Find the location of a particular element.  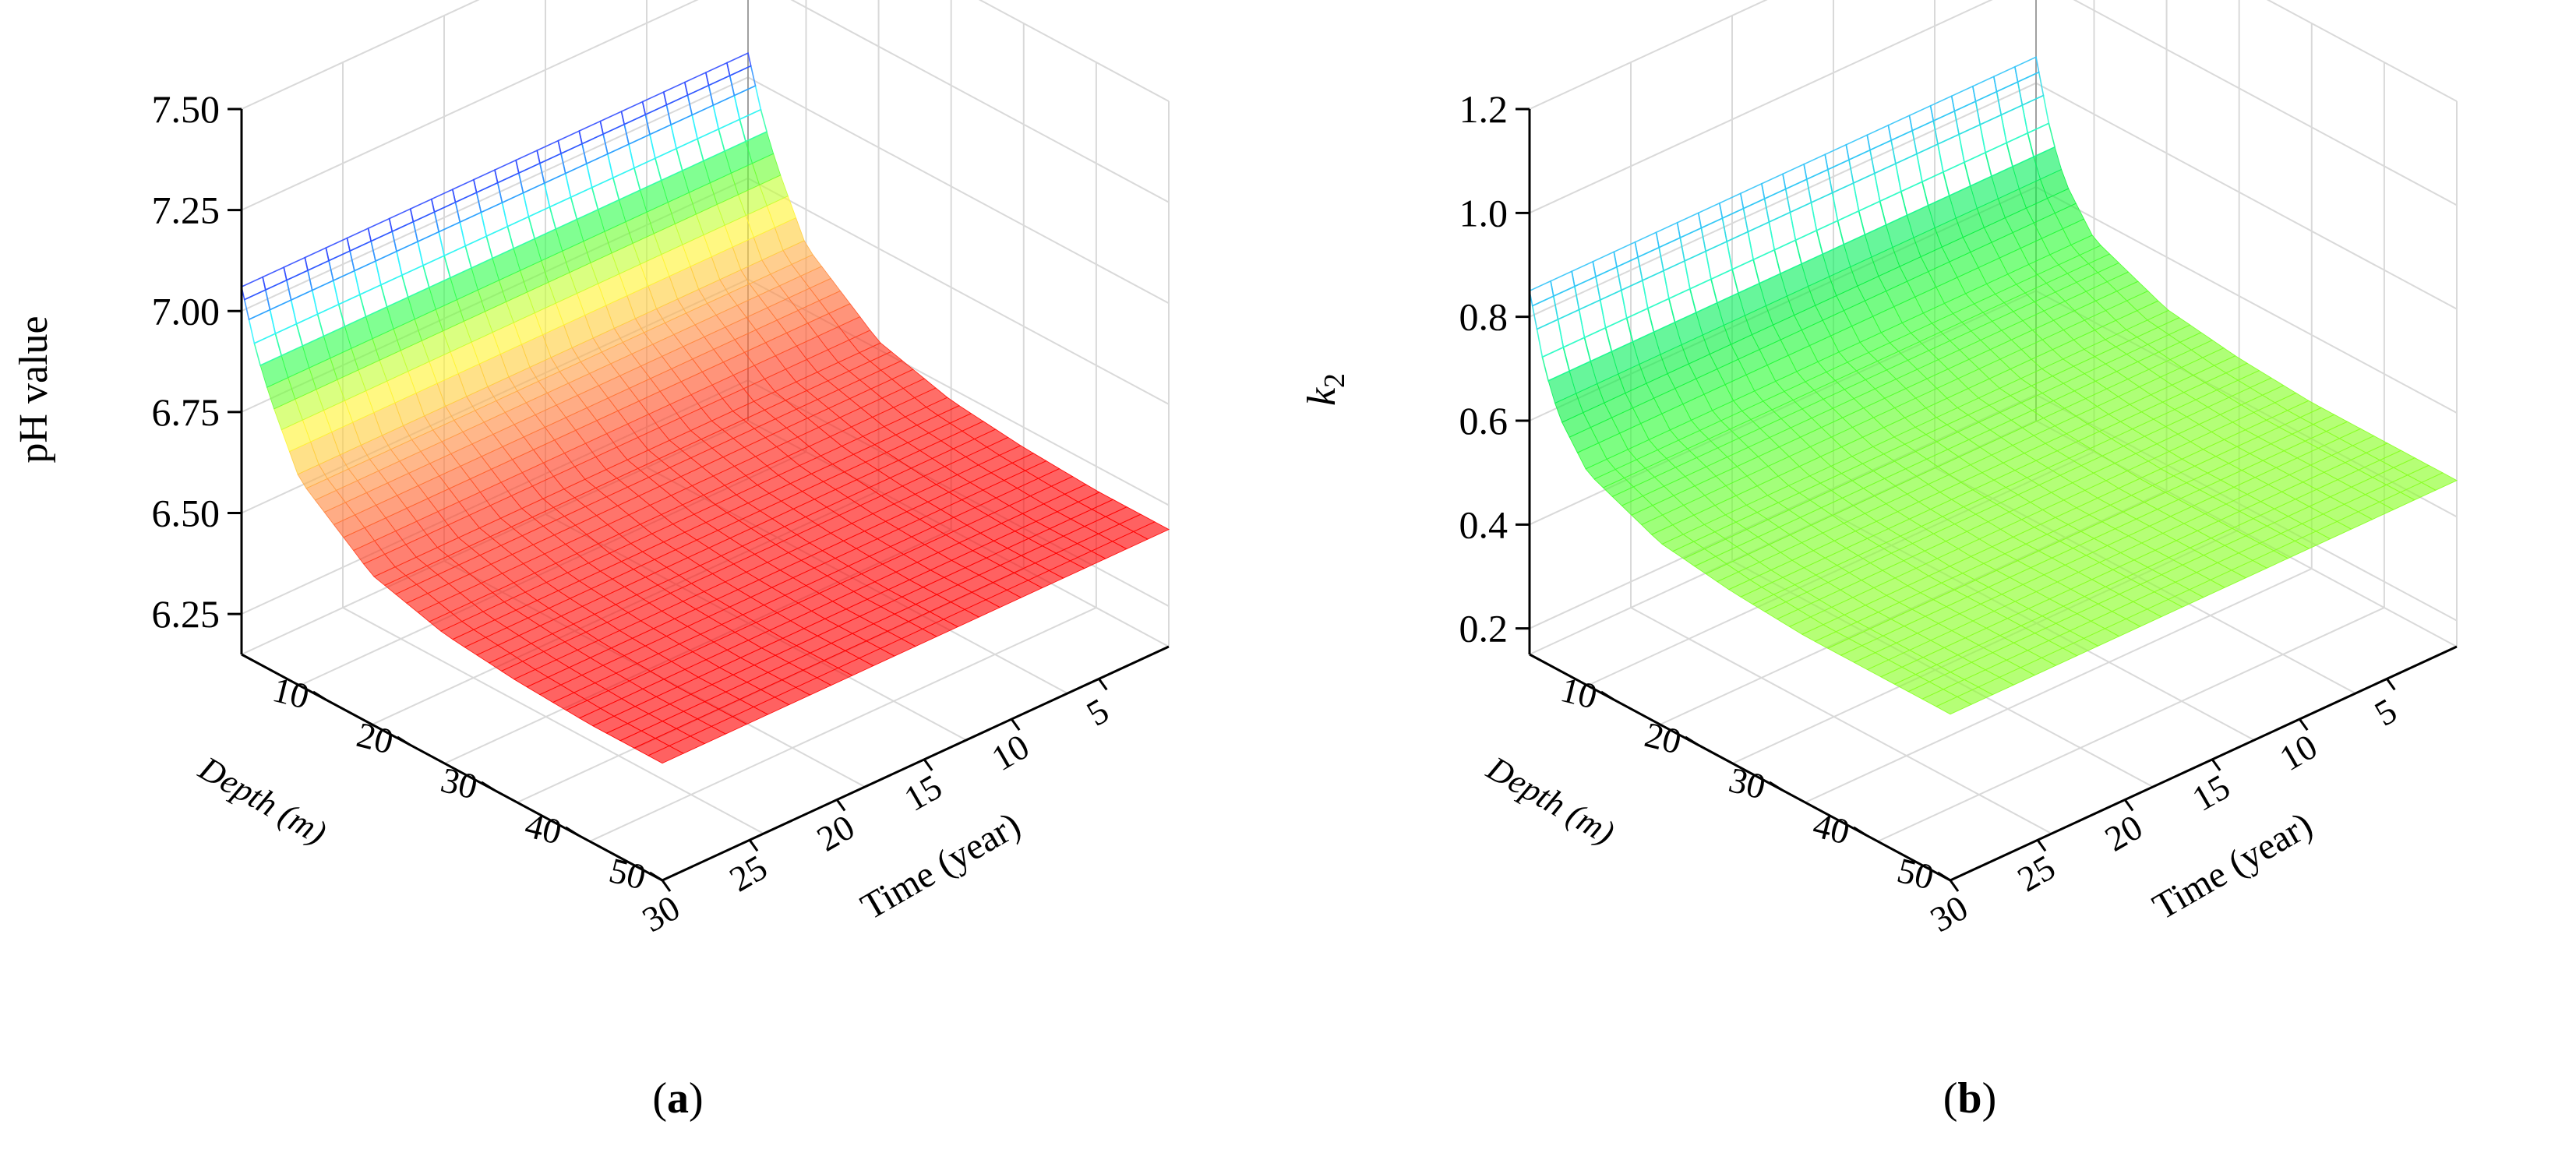

z-tick-label: 0.4 is located at coordinates (1484, 524).